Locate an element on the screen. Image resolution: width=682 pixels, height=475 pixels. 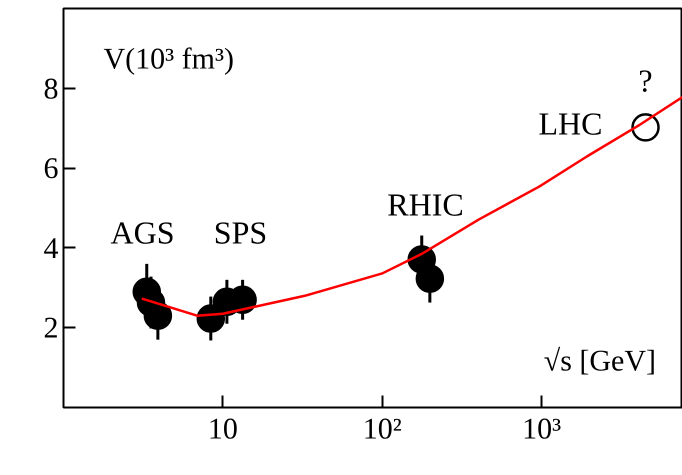
y-tick-label: 6 is located at coordinates (51, 169).